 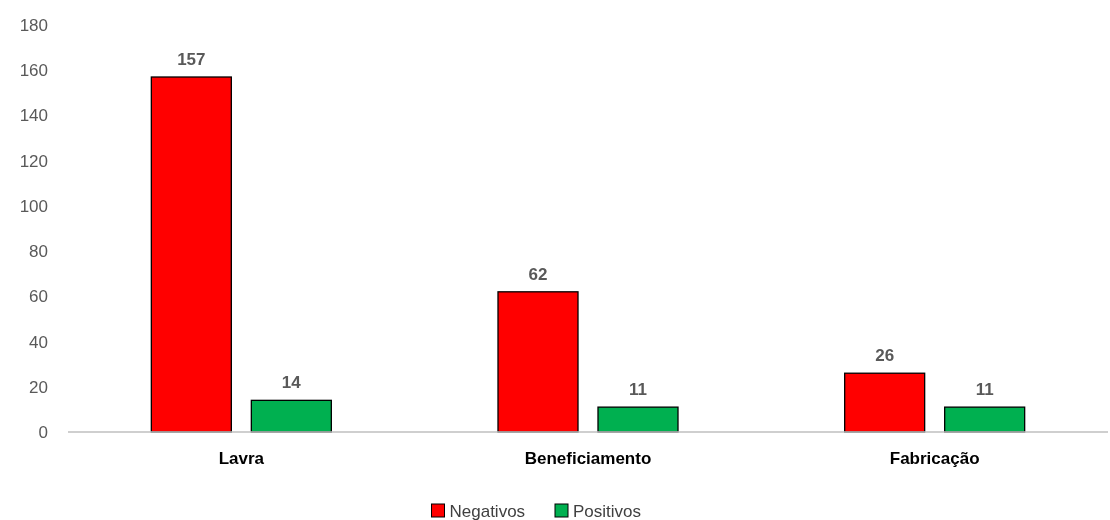 What do you see at coordinates (538, 274) in the screenshot?
I see `data-label: 62` at bounding box center [538, 274].